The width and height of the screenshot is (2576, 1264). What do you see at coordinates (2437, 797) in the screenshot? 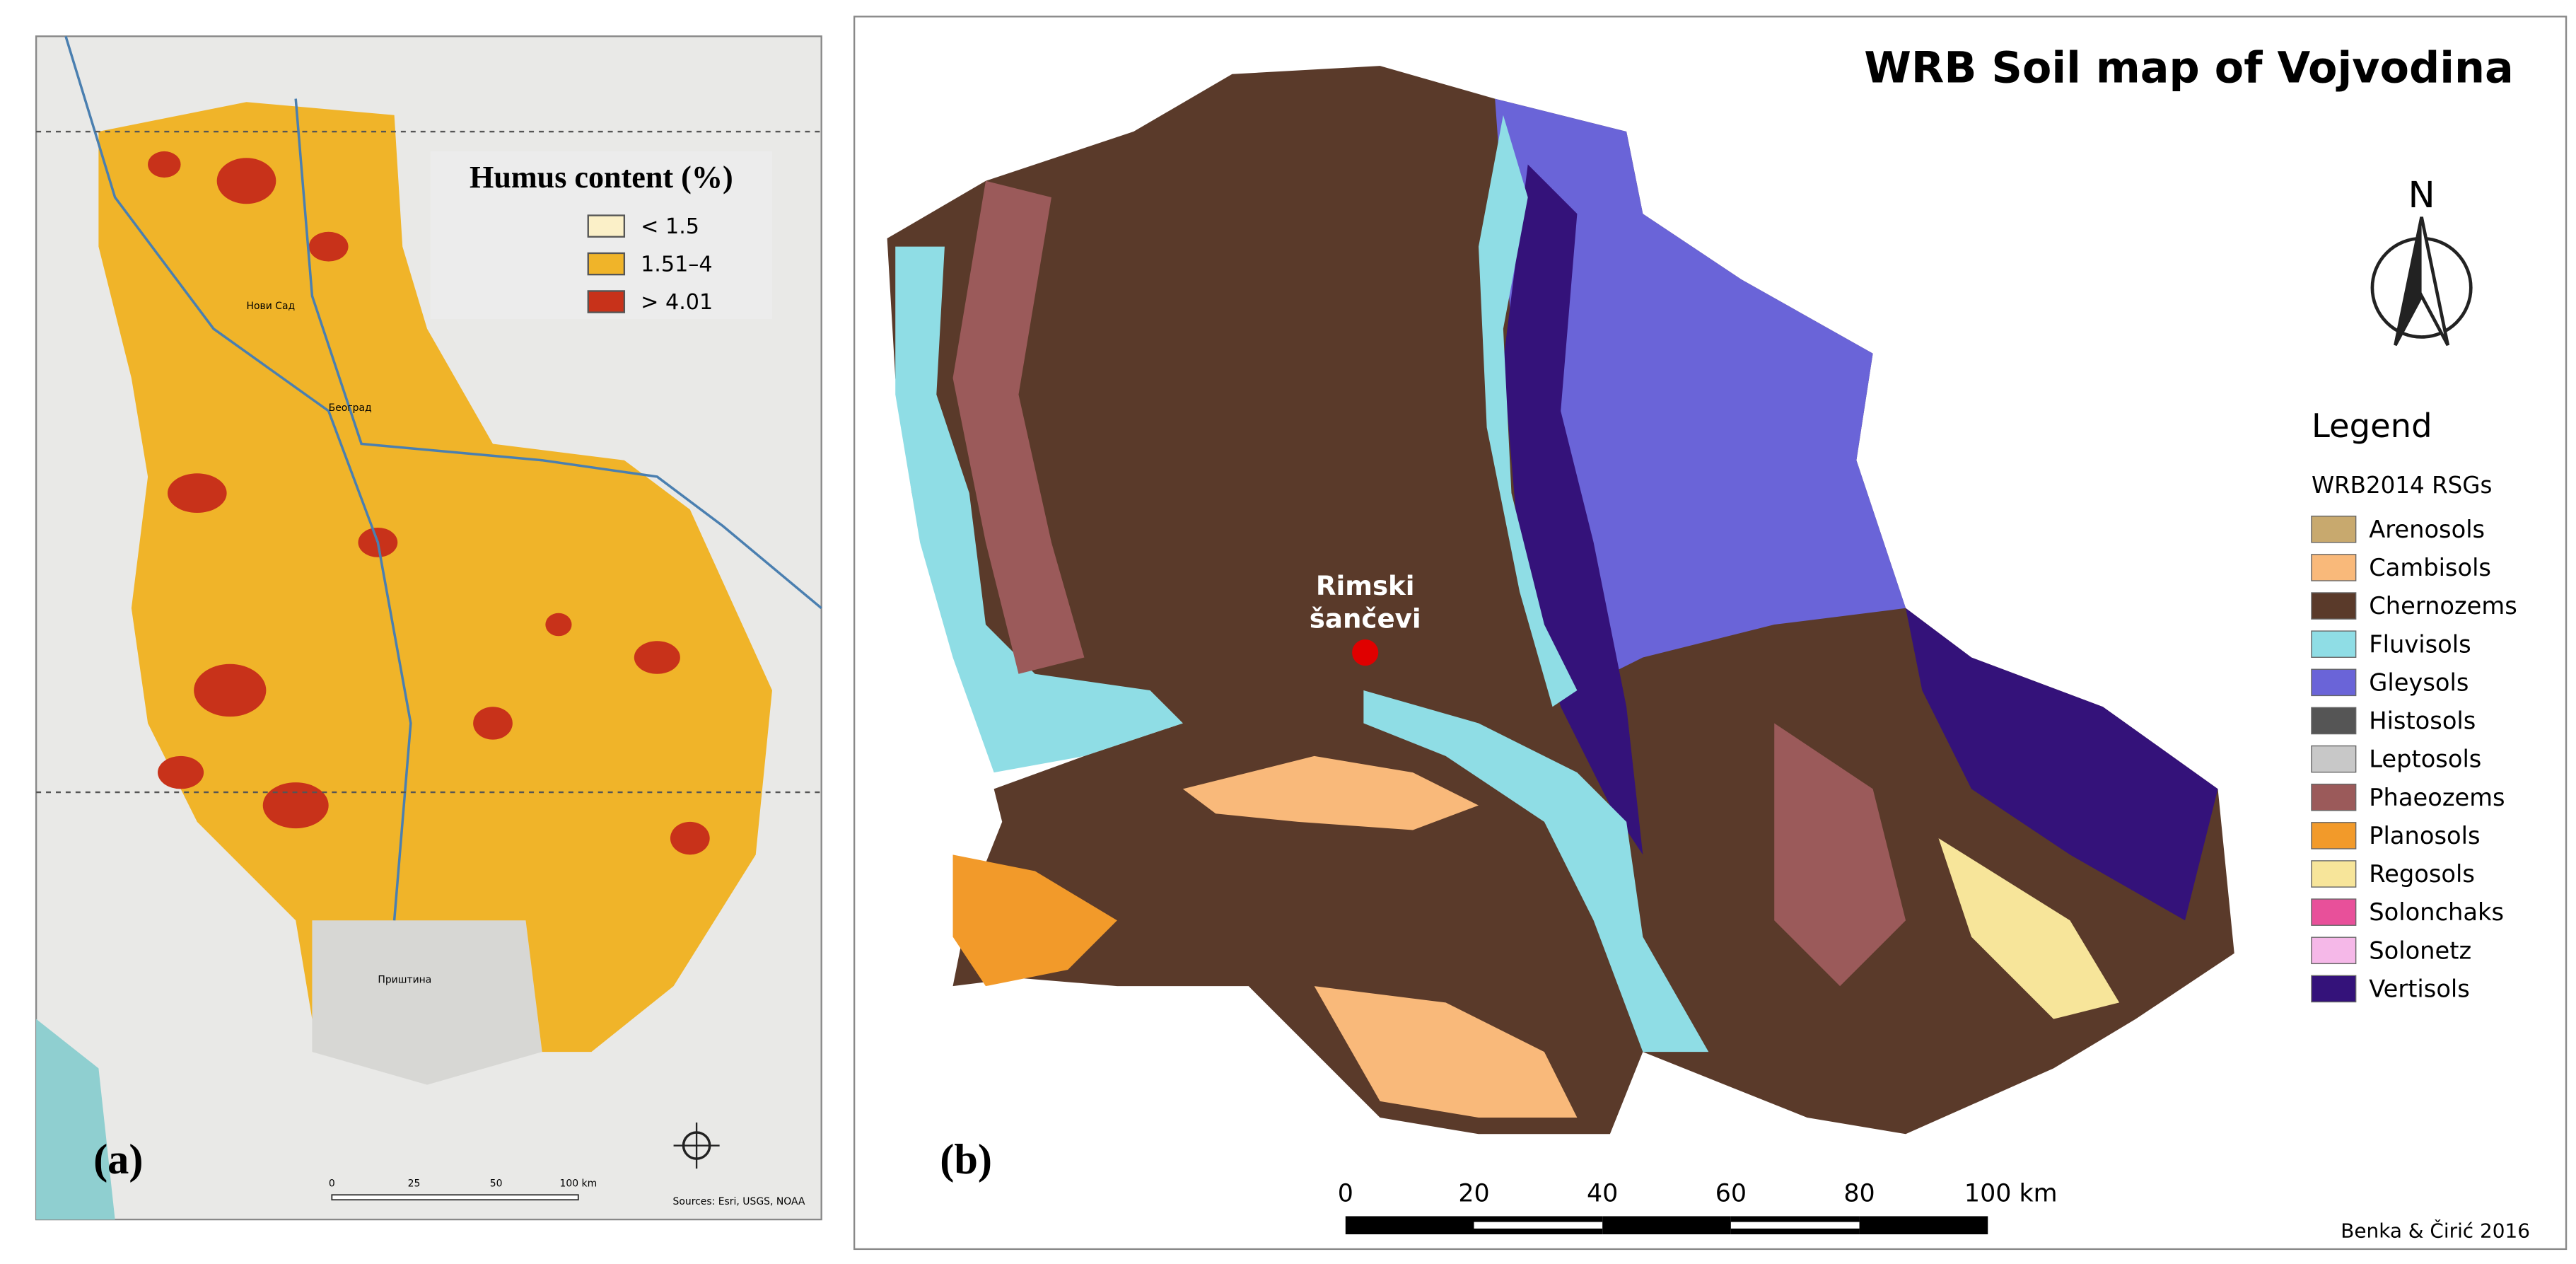
I see `legend-label: Phaeozems` at bounding box center [2437, 797].